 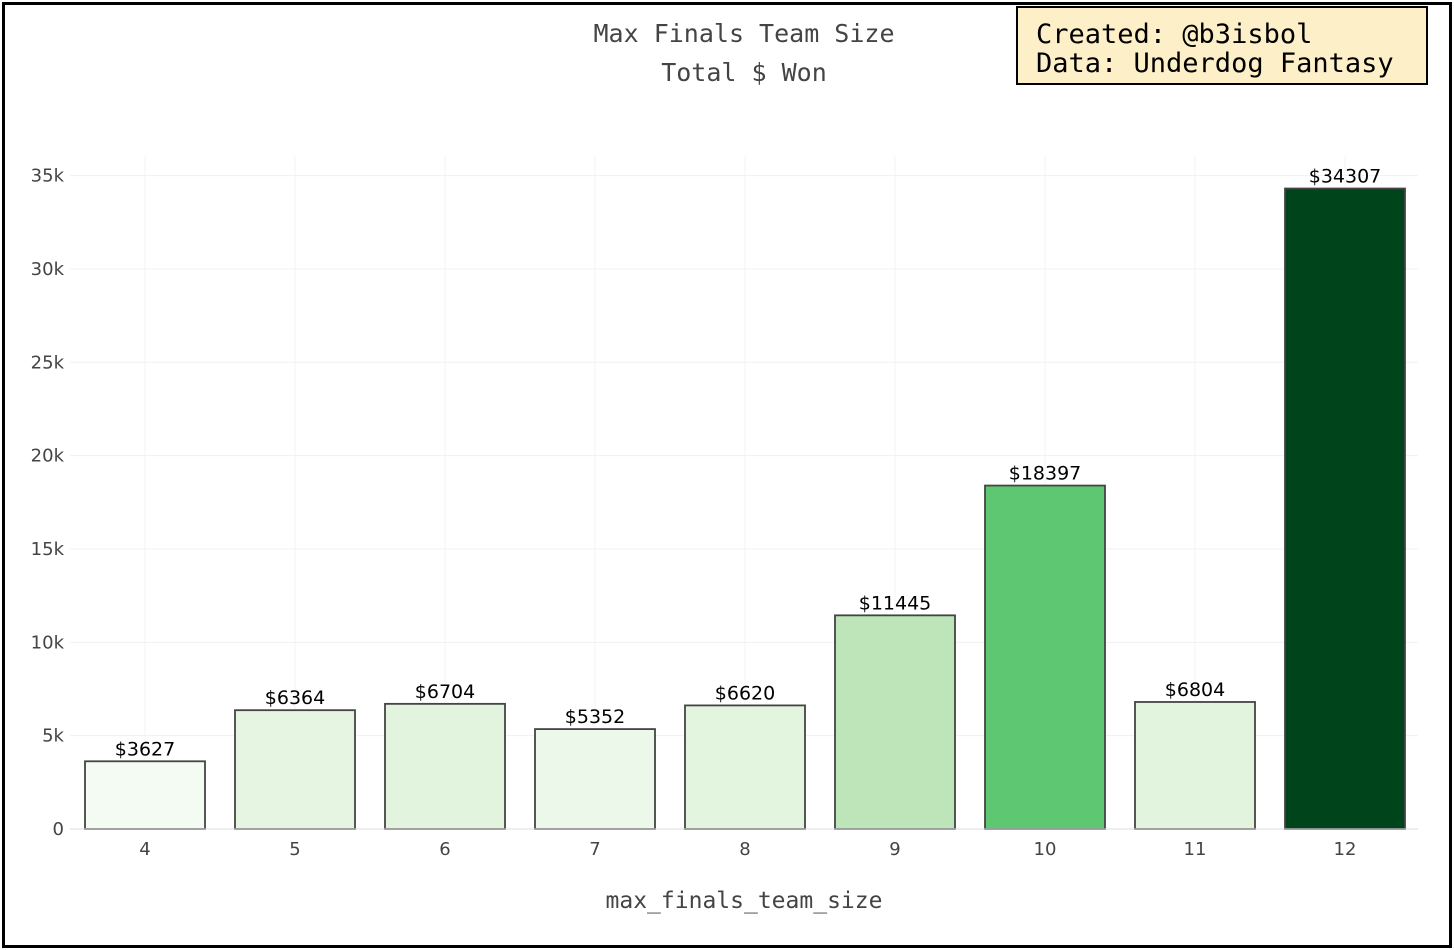 What do you see at coordinates (1045, 474) in the screenshot?
I see `data-label: $18397` at bounding box center [1045, 474].